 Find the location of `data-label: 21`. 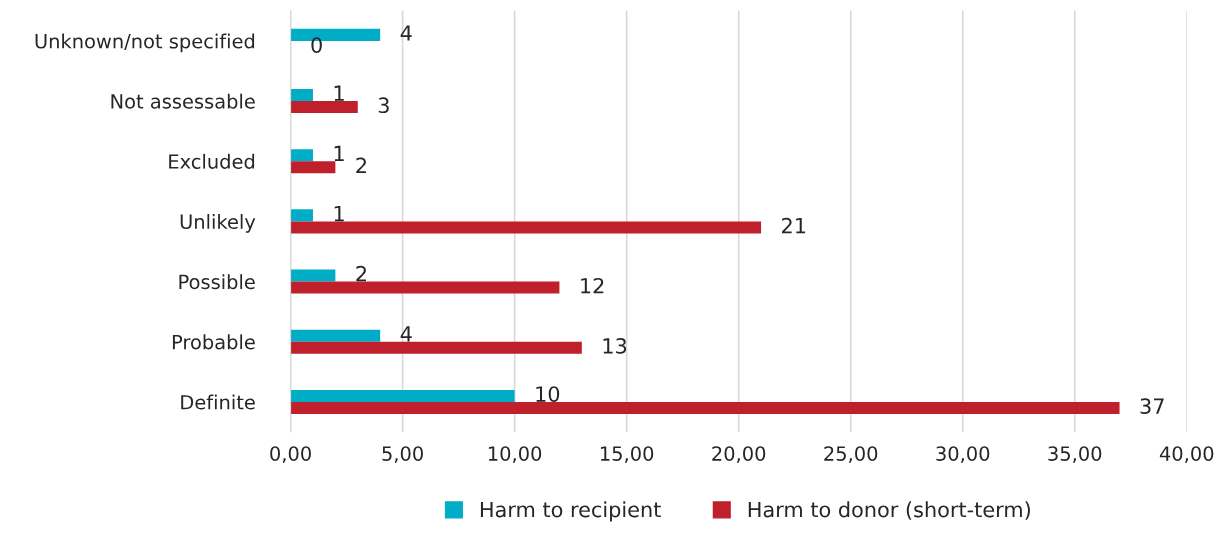

data-label: 21 is located at coordinates (794, 225).